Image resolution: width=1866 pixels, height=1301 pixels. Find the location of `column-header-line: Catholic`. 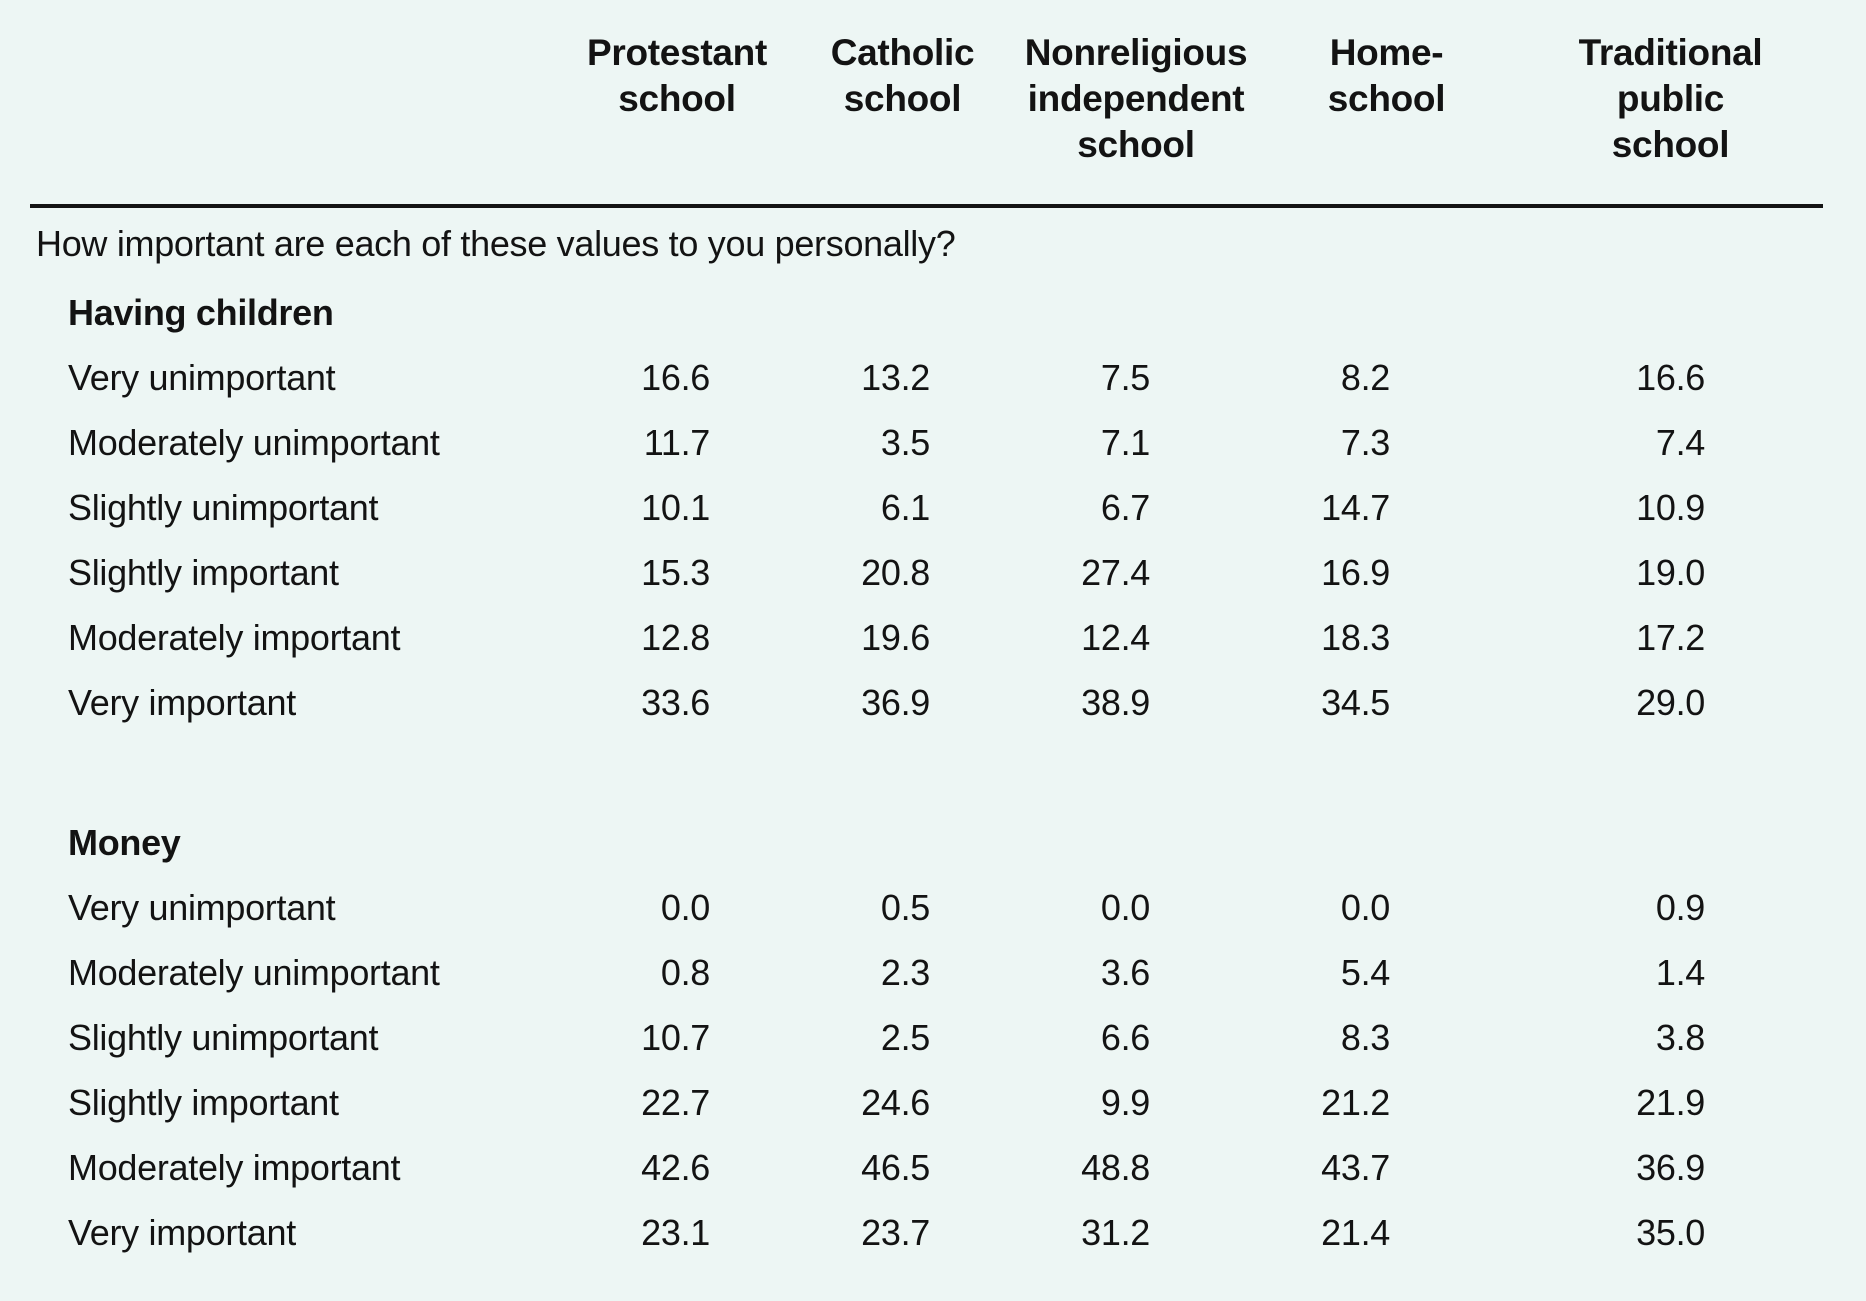

column-header-line: Catholic is located at coordinates (902, 52).